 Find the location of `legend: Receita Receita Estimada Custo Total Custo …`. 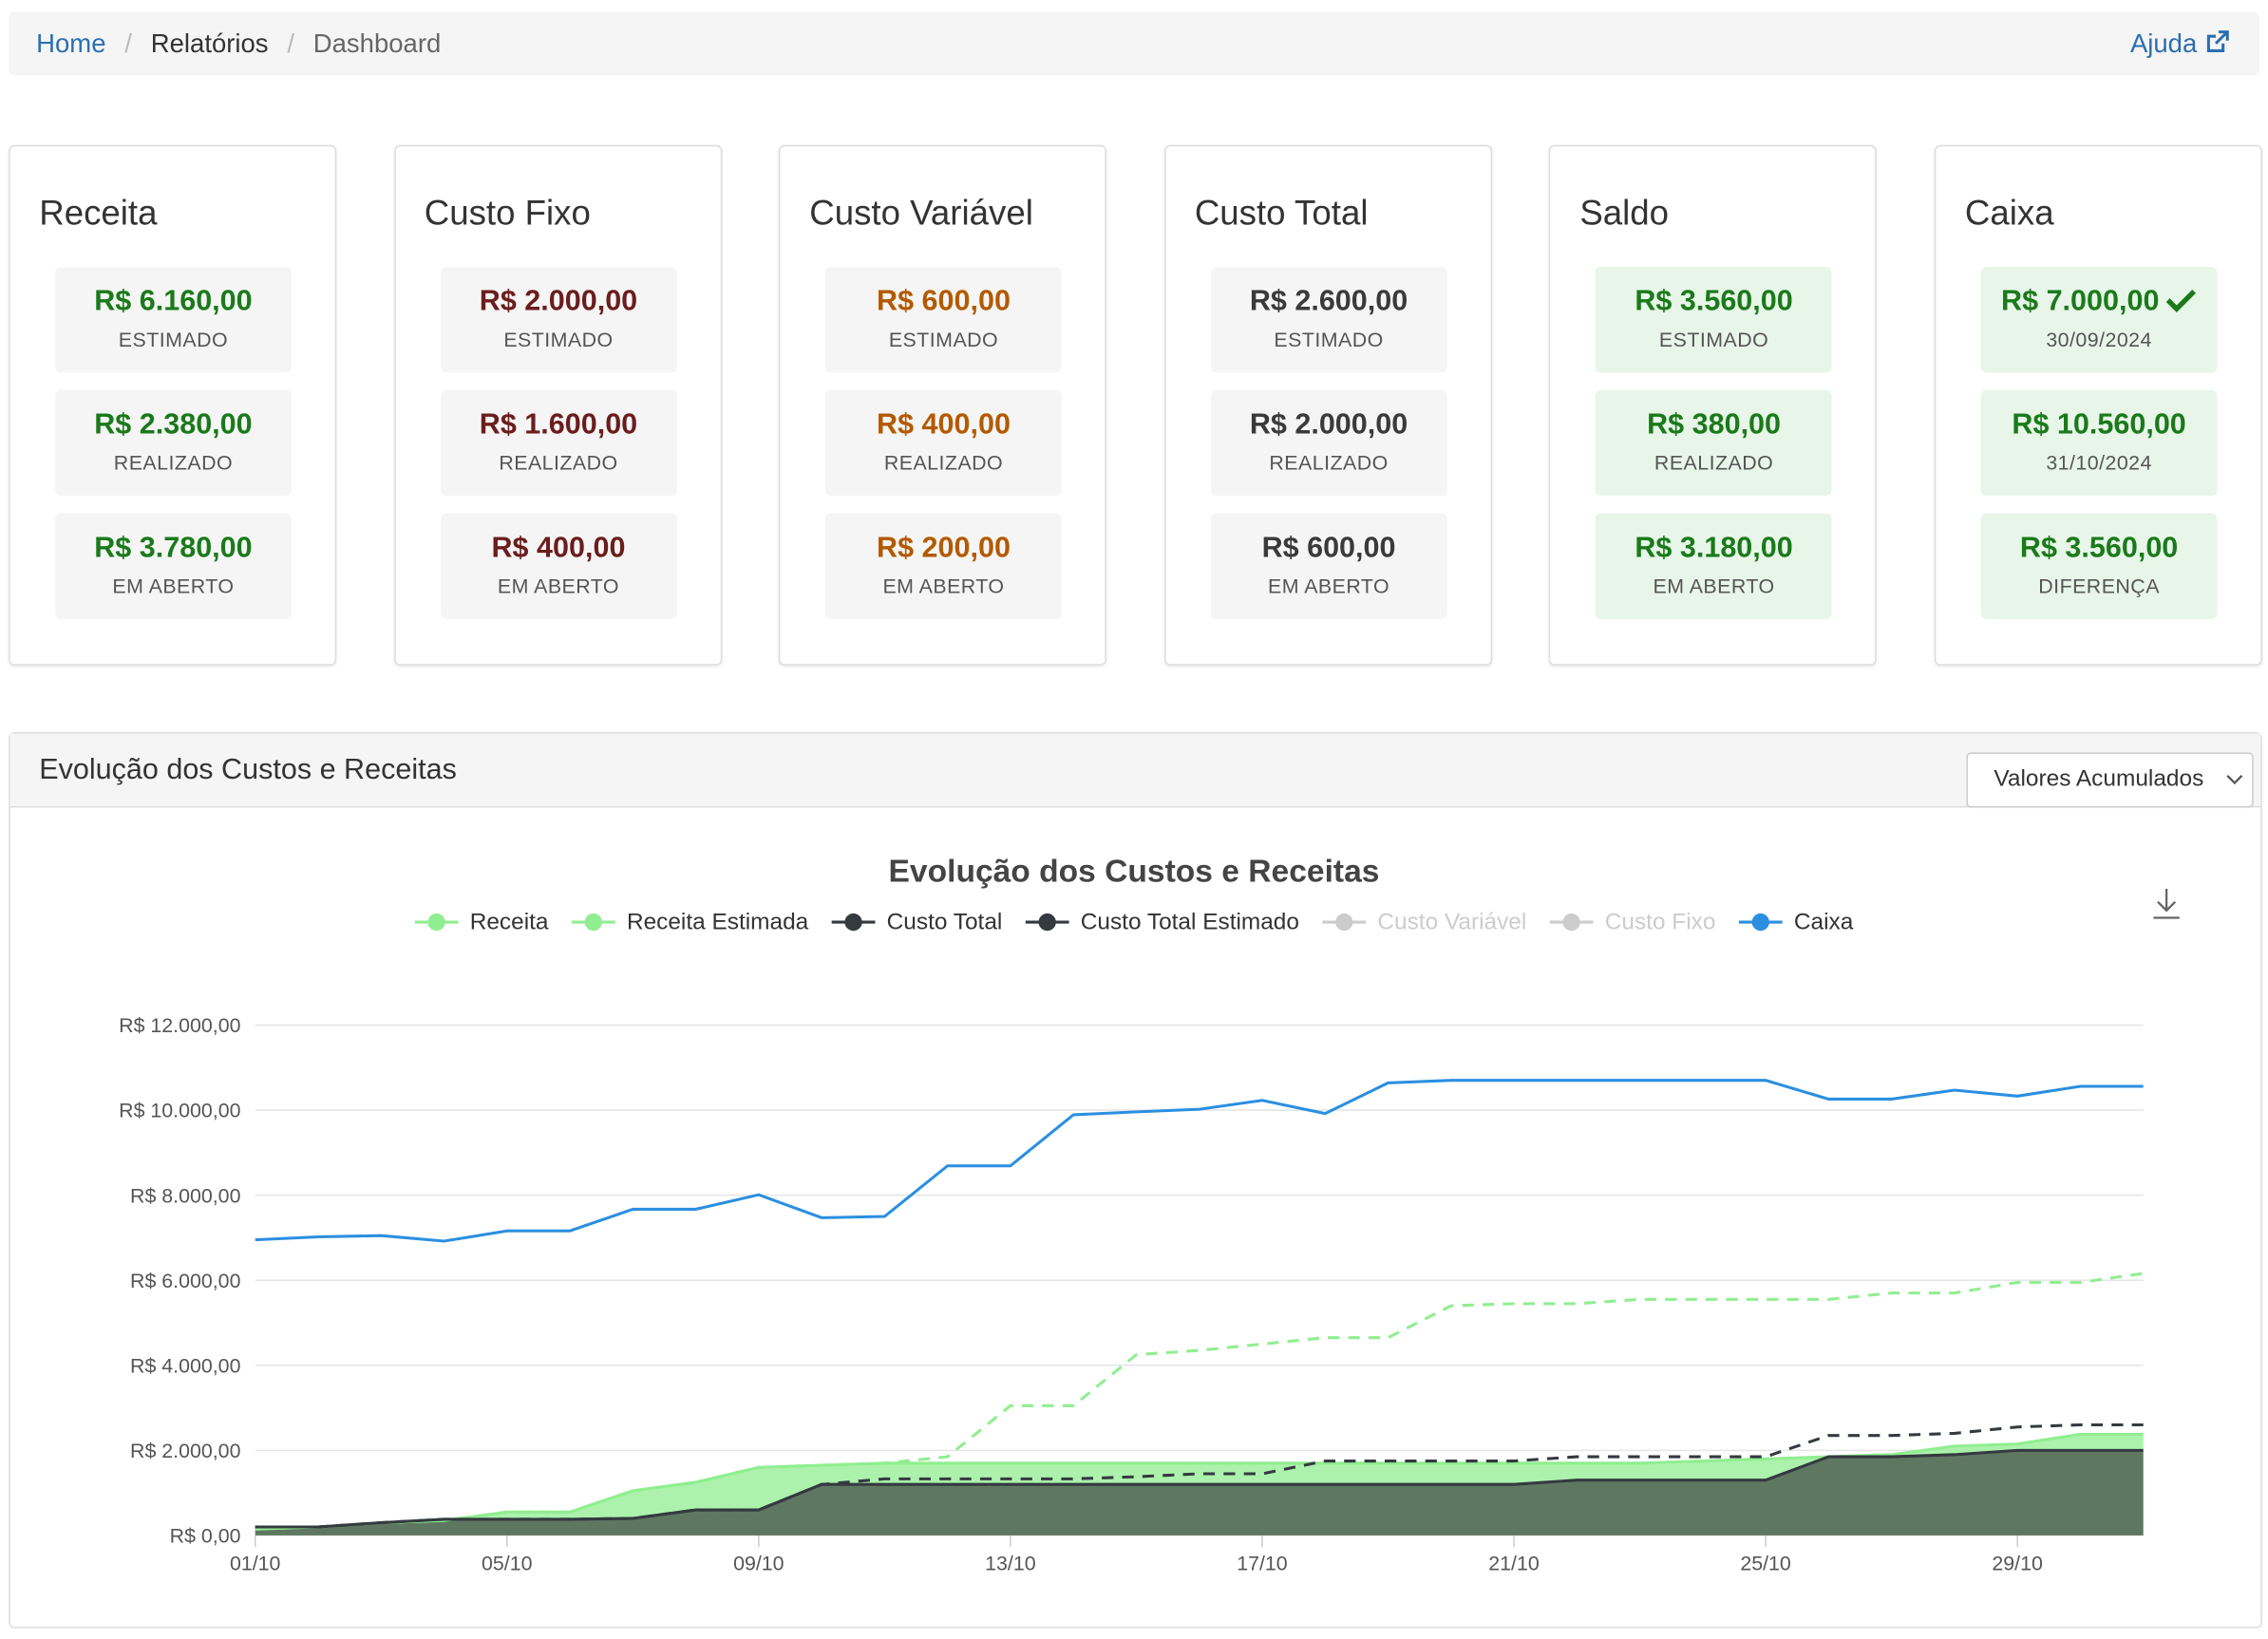

legend: Receita Receita Estimada Custo Total Custo … is located at coordinates (1134, 922).